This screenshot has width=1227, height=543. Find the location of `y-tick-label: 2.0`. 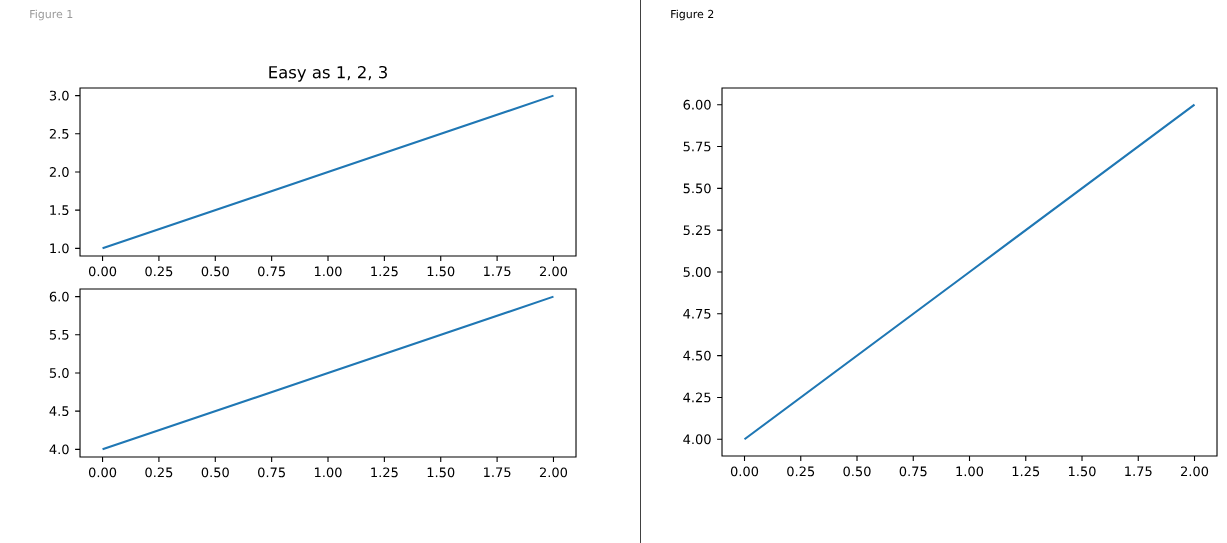

y-tick-label: 2.0 is located at coordinates (59, 172).